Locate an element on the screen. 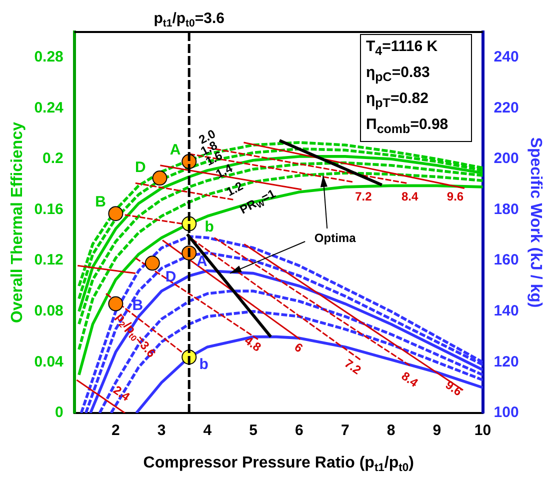  y-tick-label: 0.12 is located at coordinates (49, 260).